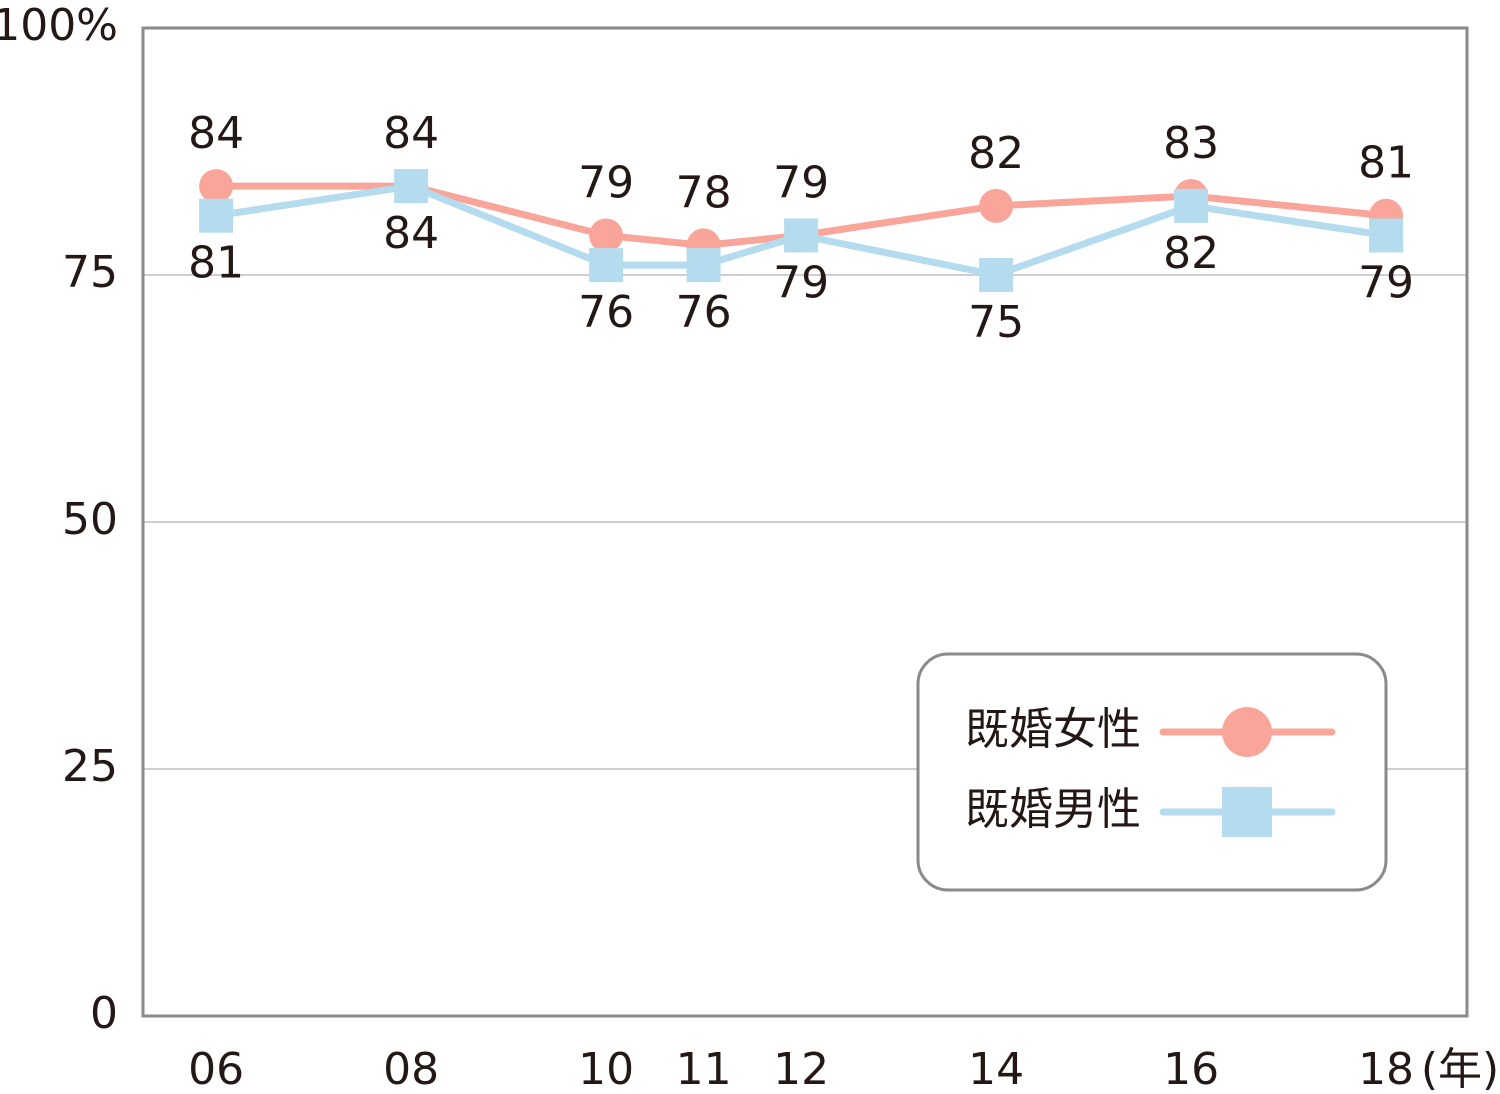 The image size is (1500, 1094). What do you see at coordinates (704, 1069) in the screenshot?
I see `x-tick-label: 11` at bounding box center [704, 1069].